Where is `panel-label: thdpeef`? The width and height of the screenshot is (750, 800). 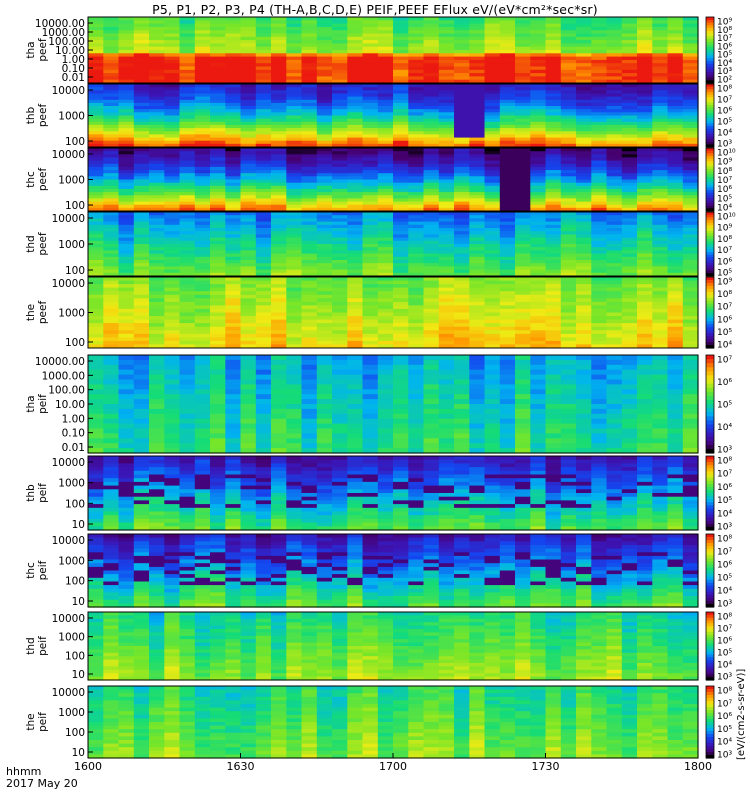 panel-label: thdpeef is located at coordinates (37, 244).